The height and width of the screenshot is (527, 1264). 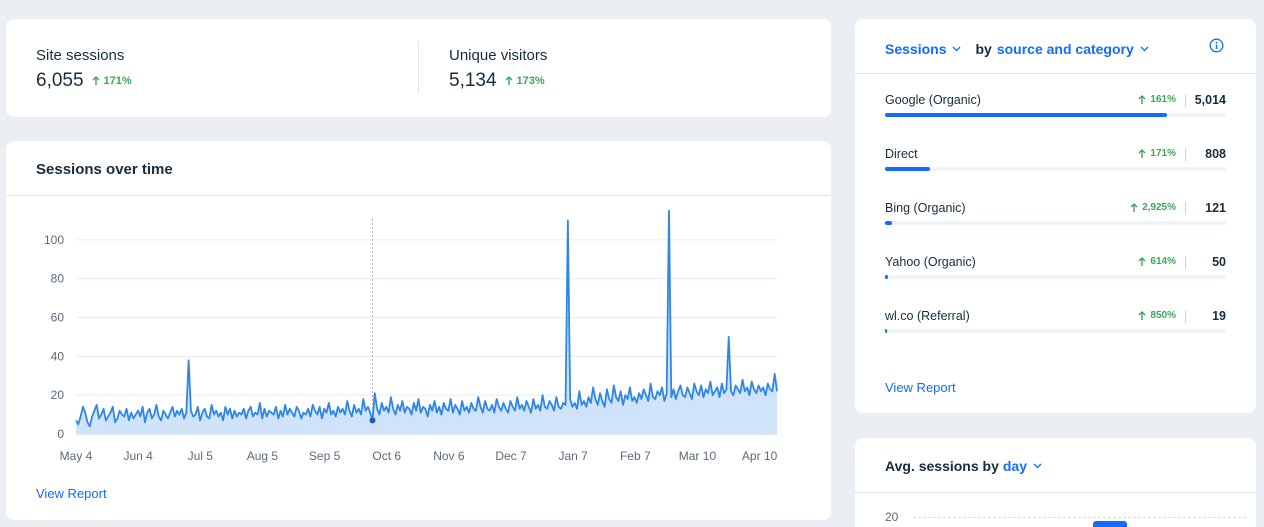 I want to click on source-row: Direct 171% 808, so click(x=1055, y=167).